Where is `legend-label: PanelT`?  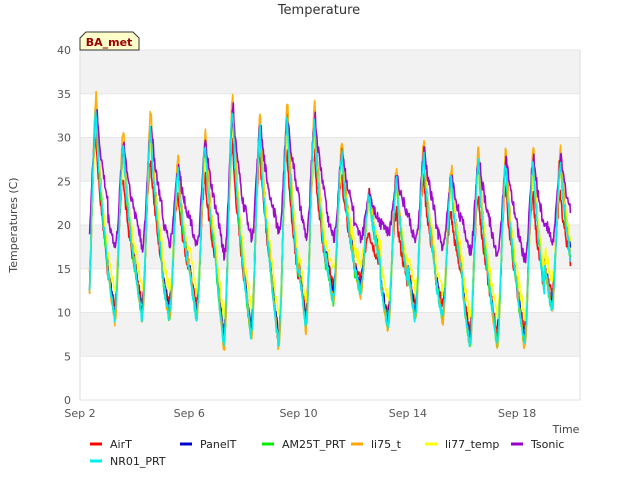
legend-label: PanelT is located at coordinates (218, 444).